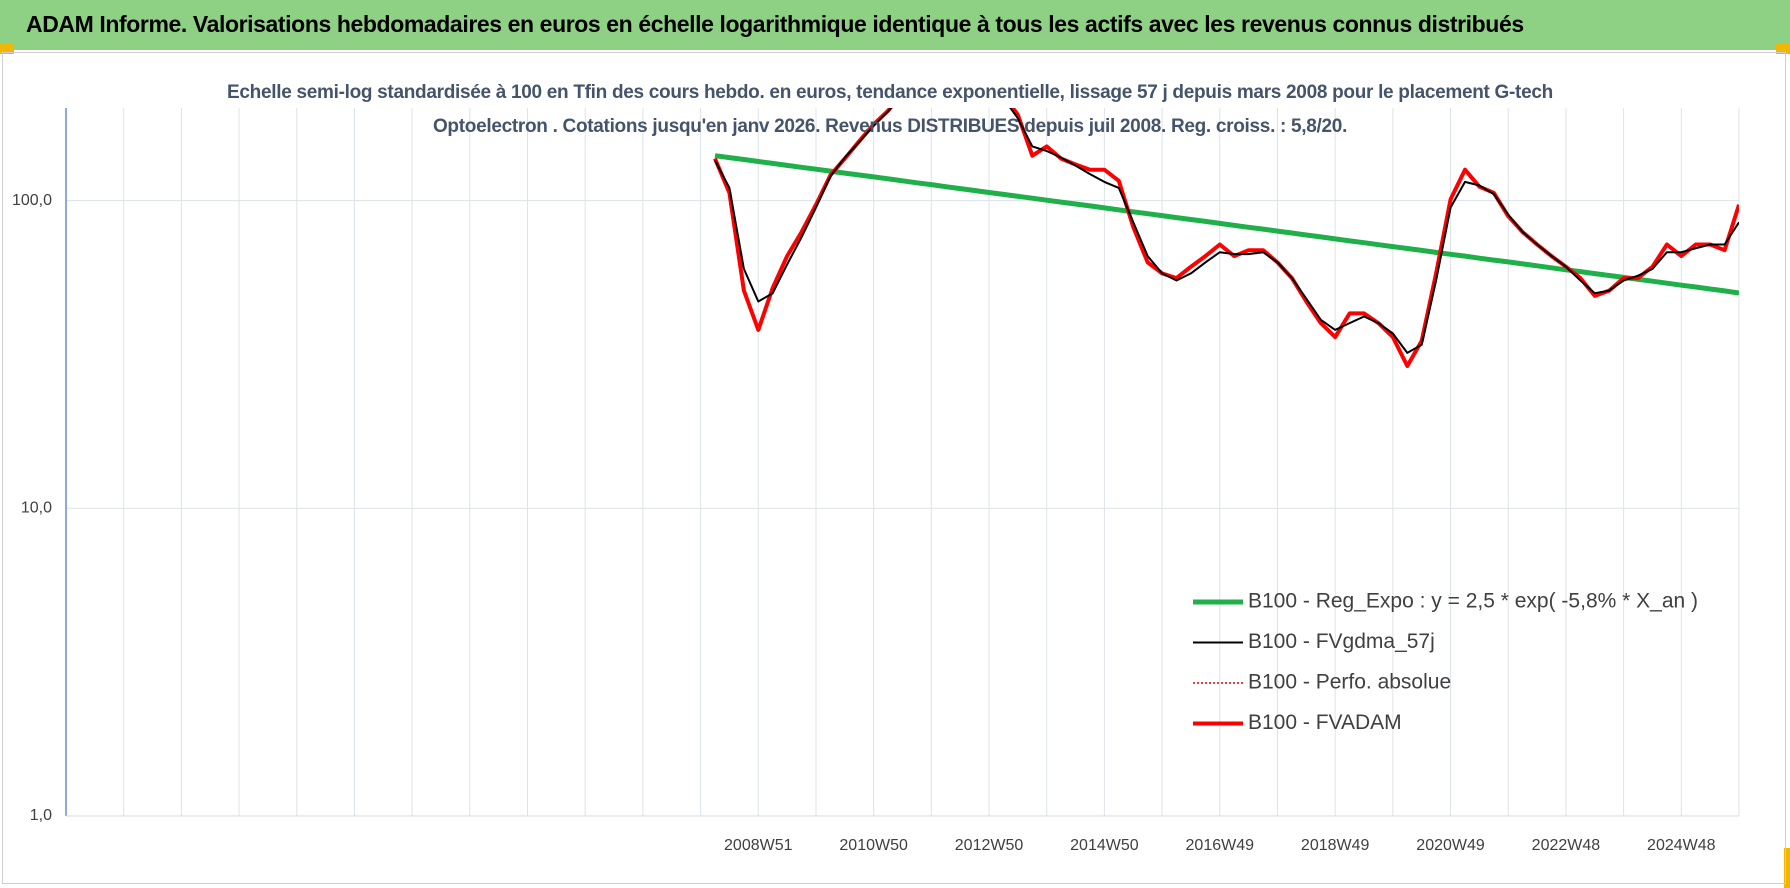 Image resolution: width=1790 pixels, height=888 pixels. Describe the element at coordinates (1349, 682) in the screenshot. I see `legend-label: B100 - Perfo. absolue` at that location.